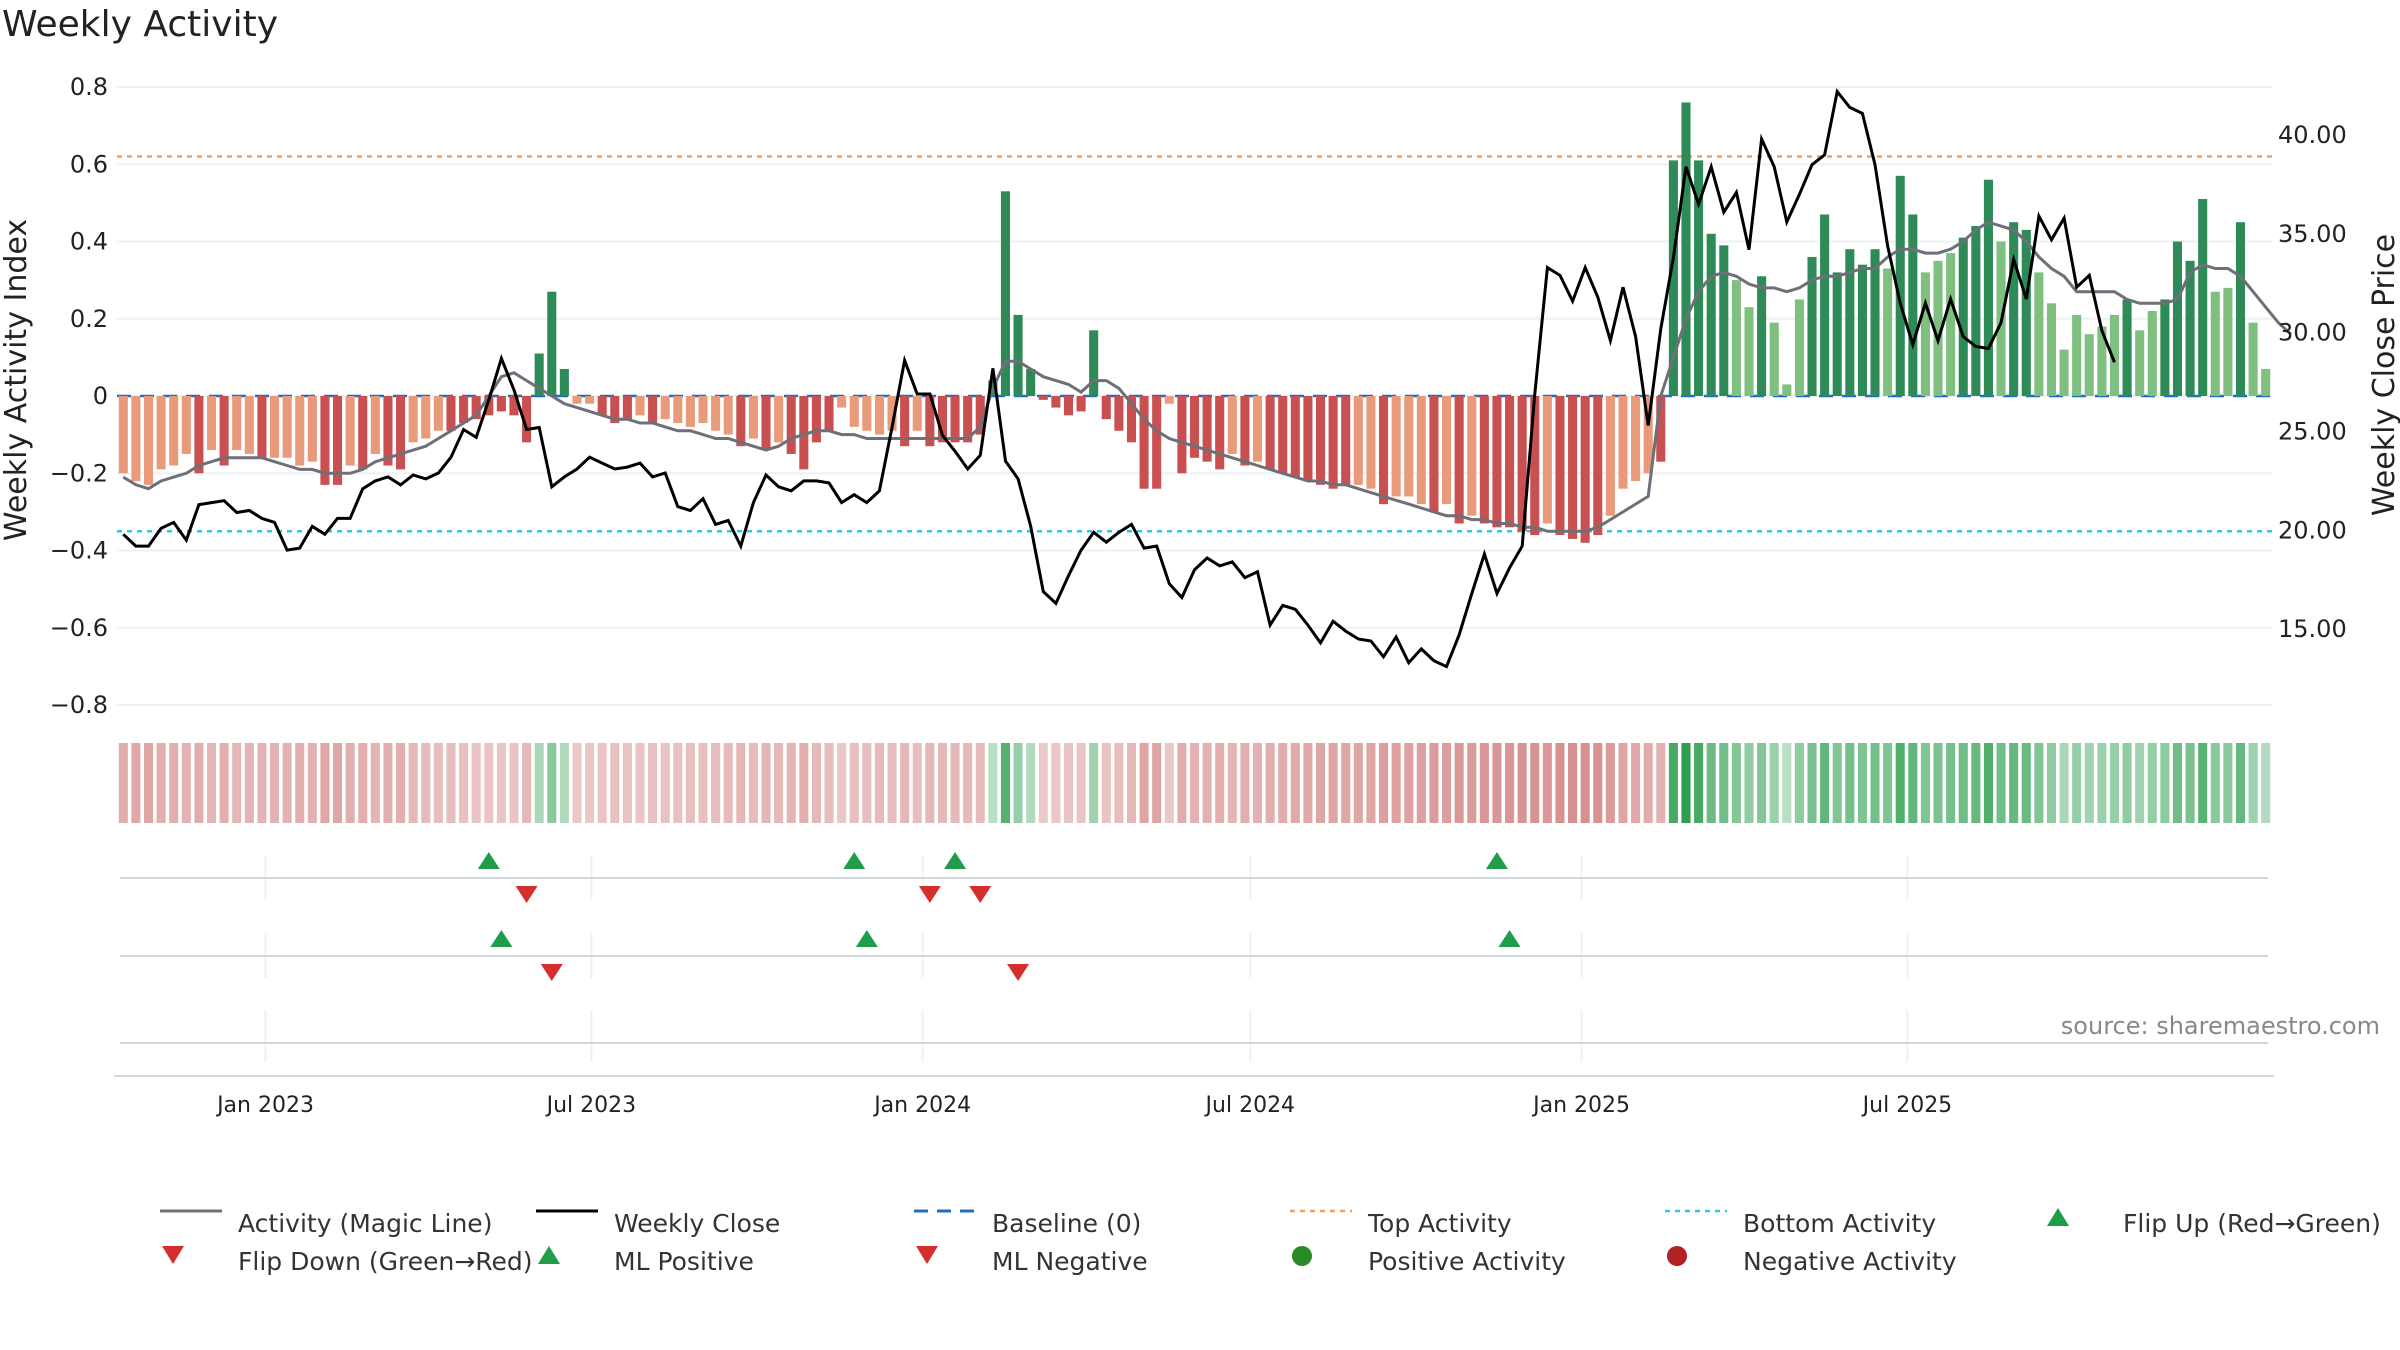  I want to click on legend-label: Activity (Magic Line), so click(365, 1223).